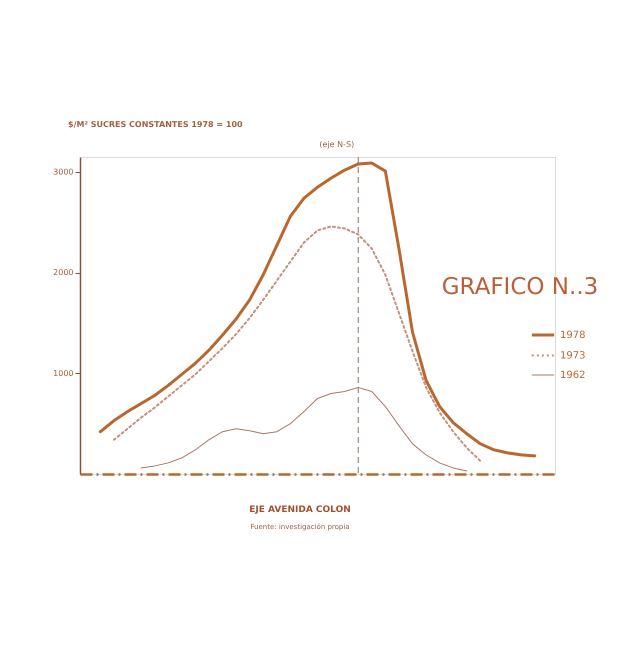 This screenshot has width=641, height=646. Describe the element at coordinates (304, 429) in the screenshot. I see `line-series` at that location.